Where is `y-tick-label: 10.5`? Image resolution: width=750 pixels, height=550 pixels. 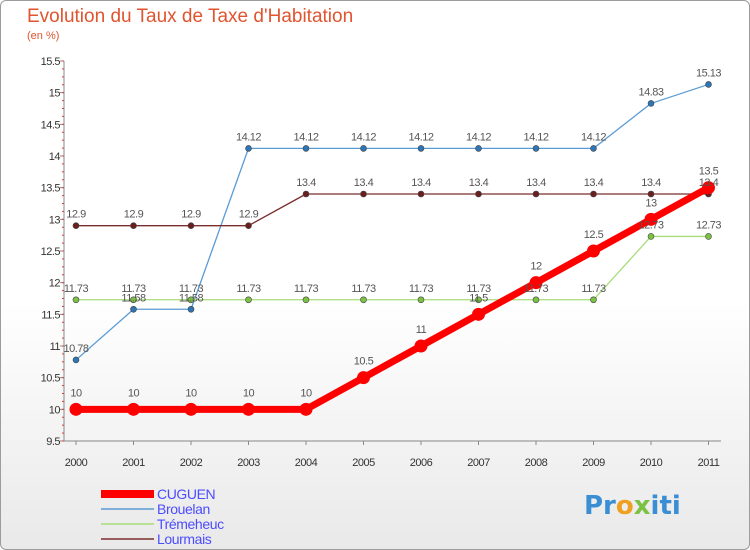 y-tick-label: 10.5 is located at coordinates (51, 379).